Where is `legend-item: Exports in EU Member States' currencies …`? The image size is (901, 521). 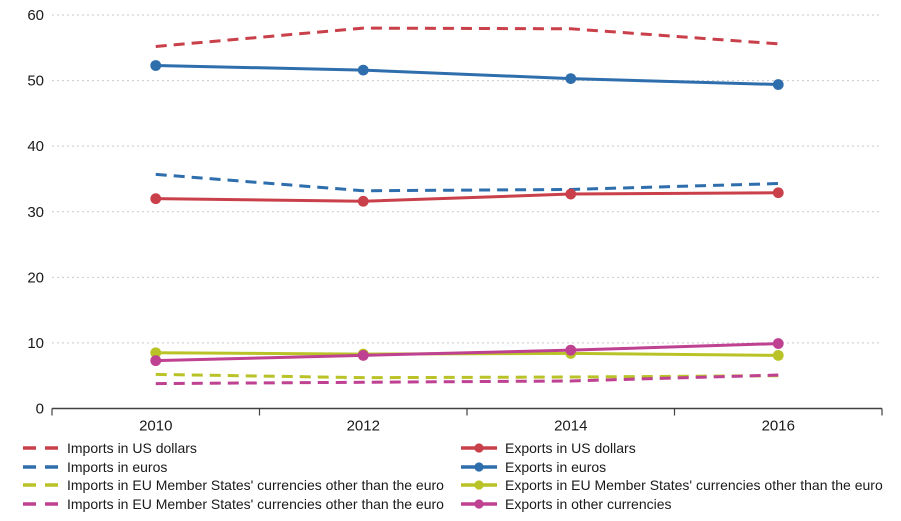
legend-item: Exports in EU Member States' currencies … is located at coordinates (671, 485).